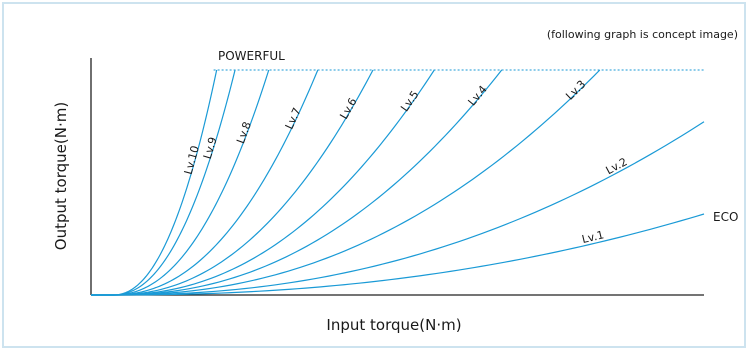 The height and width of the screenshot is (352, 750). What do you see at coordinates (409, 101) in the screenshot?
I see `series-label-lv5: Lv.5` at bounding box center [409, 101].